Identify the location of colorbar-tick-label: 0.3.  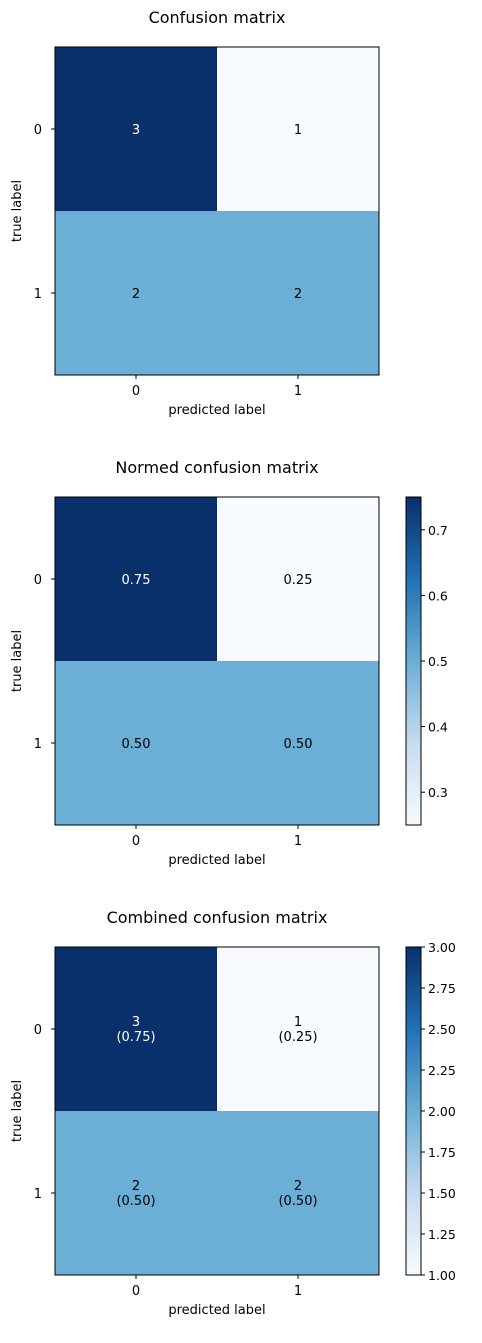
(438, 792).